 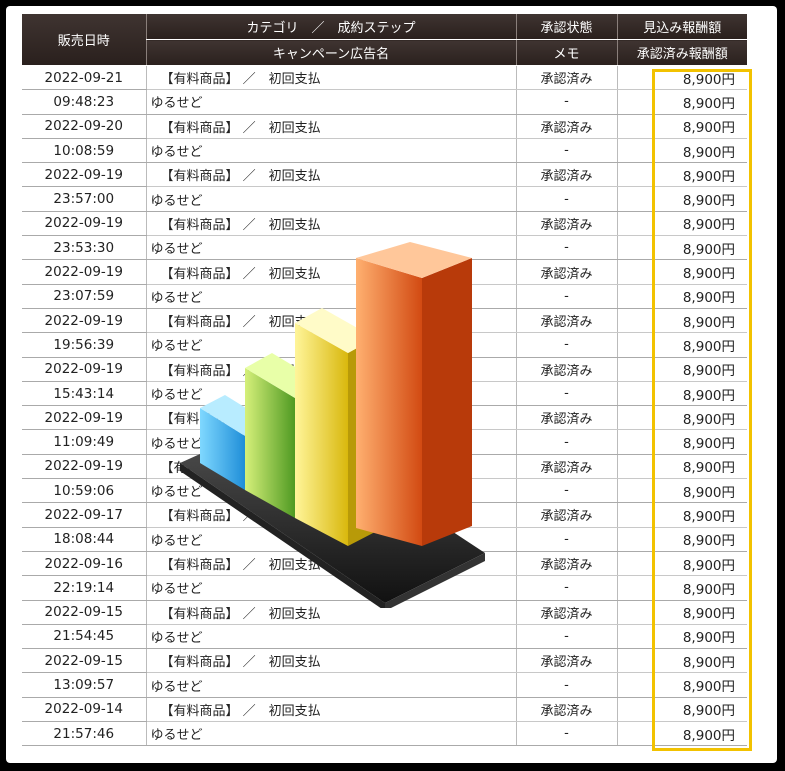 What do you see at coordinates (384, 296) in the screenshot?
I see `table-row-detail: 23:07:59 ゆるせど -8,900円` at bounding box center [384, 296].